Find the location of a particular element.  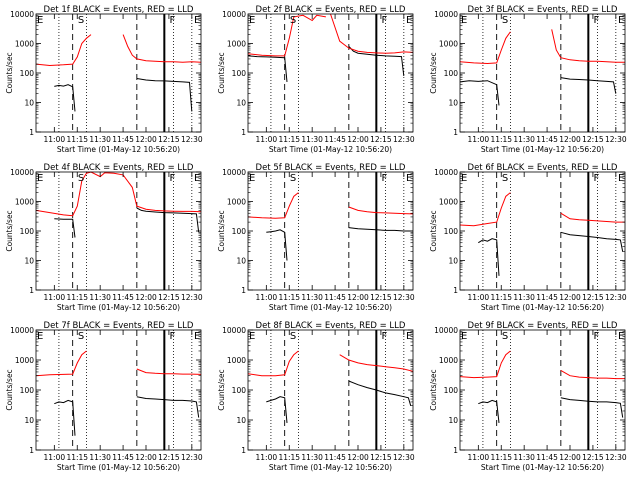

panel-title: Det 7f BLACK = Events, RED = LLD is located at coordinates (119, 326).